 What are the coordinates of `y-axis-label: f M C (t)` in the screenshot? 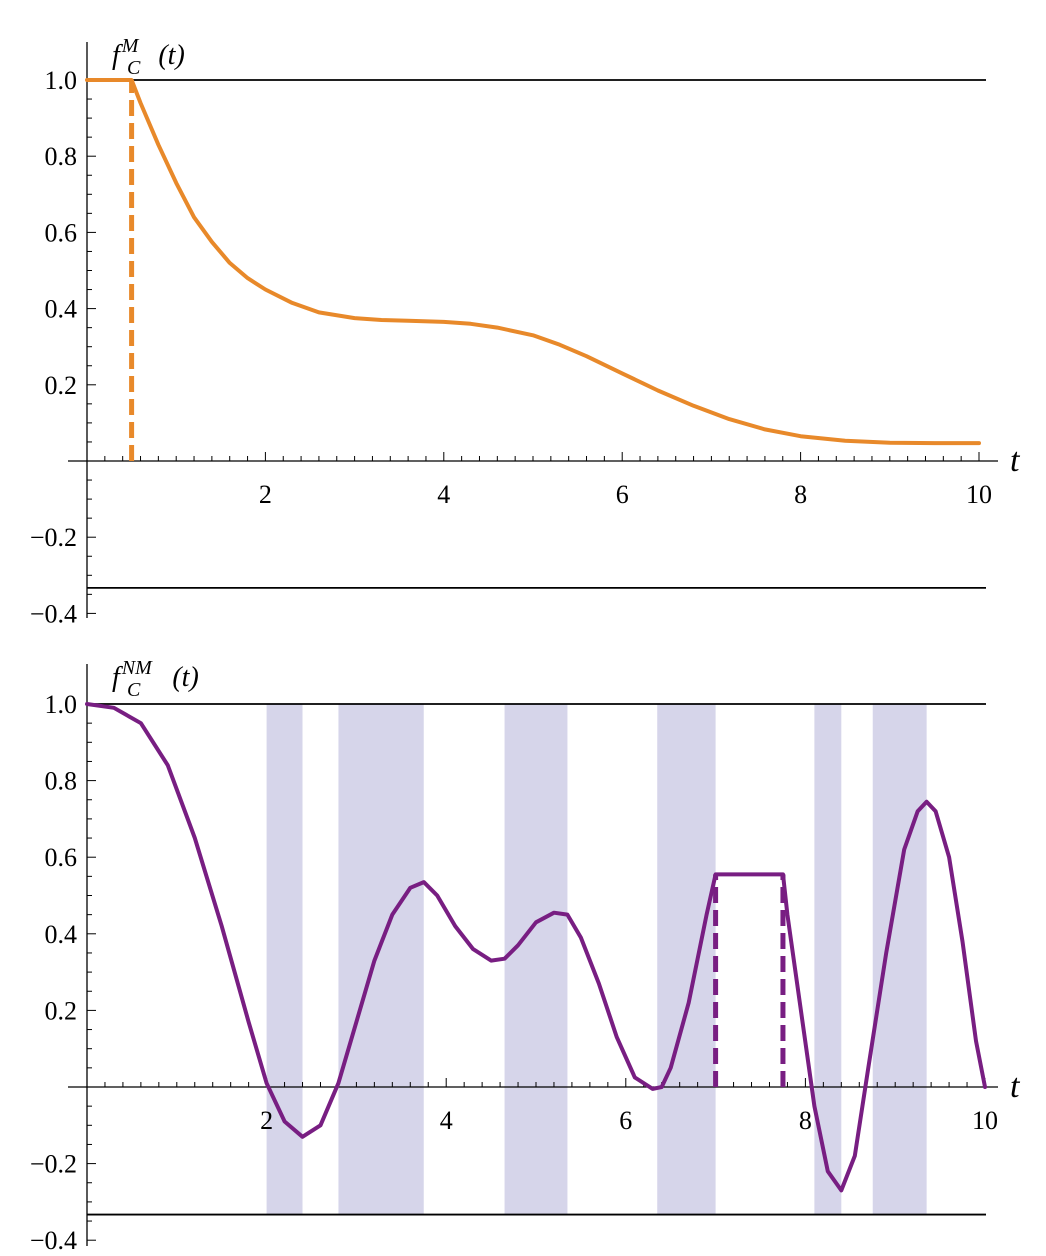 It's located at (148, 57).